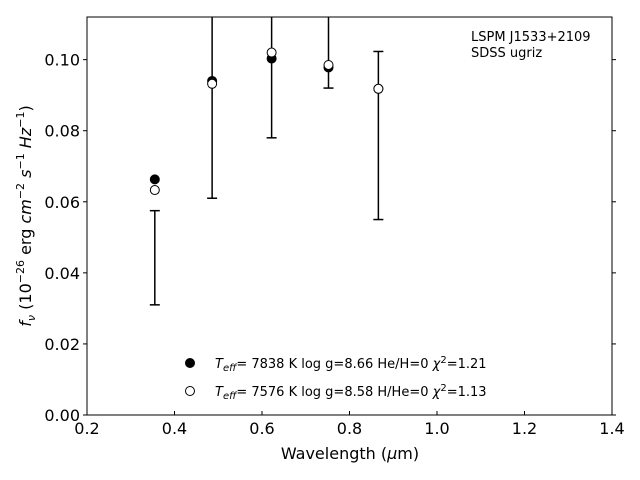 The image size is (640, 480). I want to click on y-tick-label: 0.08, so click(62, 131).